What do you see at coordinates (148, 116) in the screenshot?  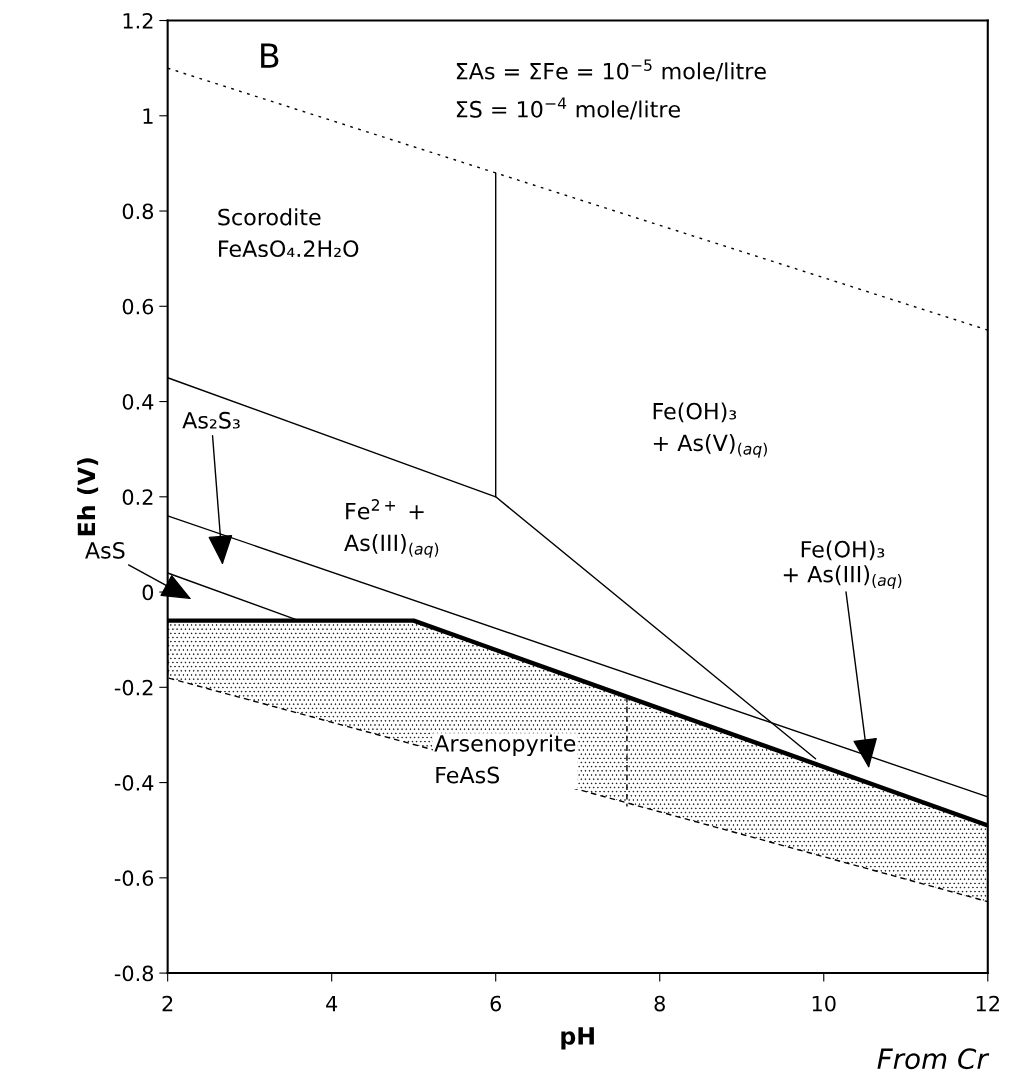 I see `y-tick-label: 1` at bounding box center [148, 116].